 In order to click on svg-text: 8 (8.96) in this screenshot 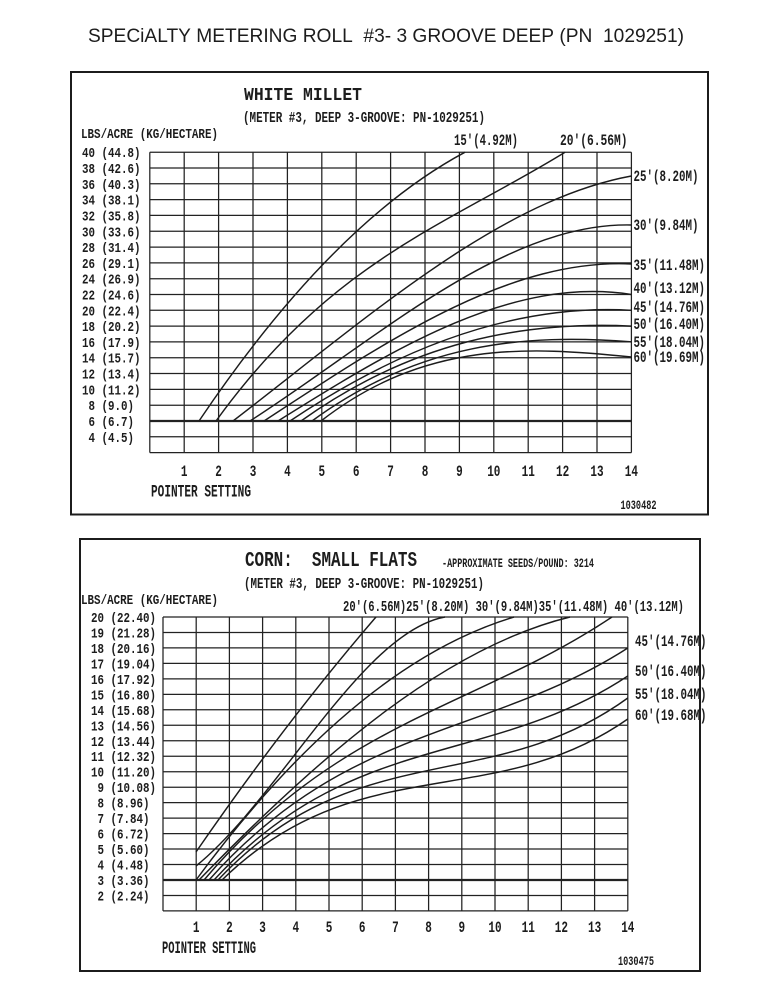, I will do `click(120, 805)`.